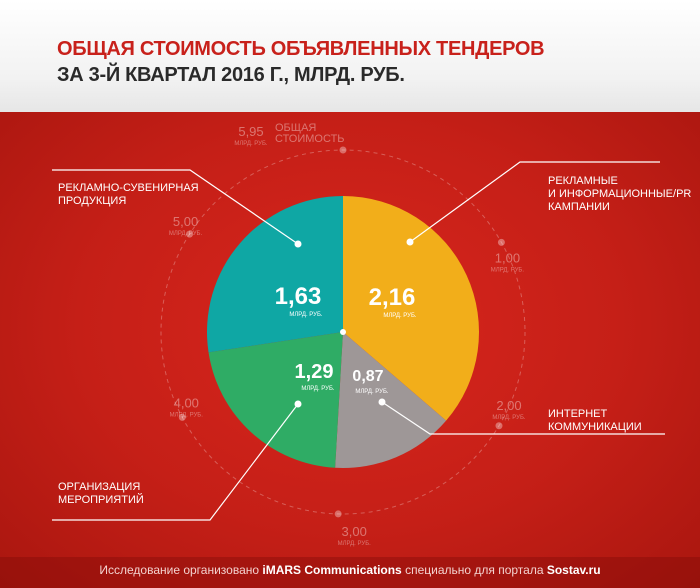 This screenshot has height=588, width=700. Describe the element at coordinates (298, 404) in the screenshot. I see `slice-events-leader-dot` at that location.